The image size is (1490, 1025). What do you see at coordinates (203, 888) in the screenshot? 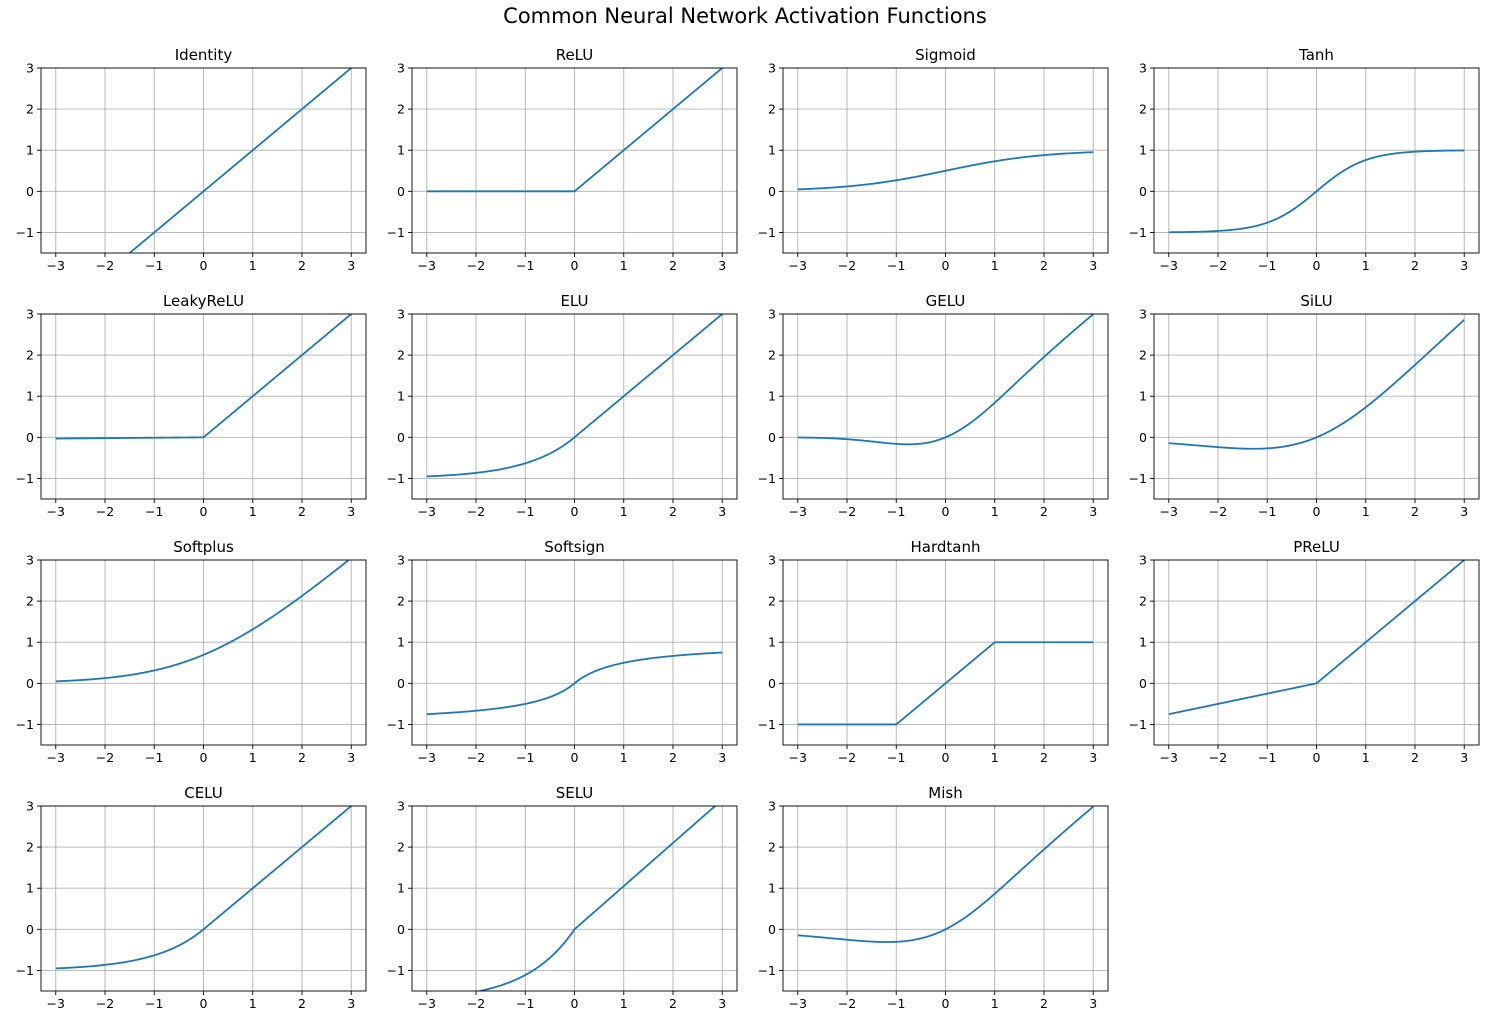
I see `series-line-celu` at bounding box center [203, 888].